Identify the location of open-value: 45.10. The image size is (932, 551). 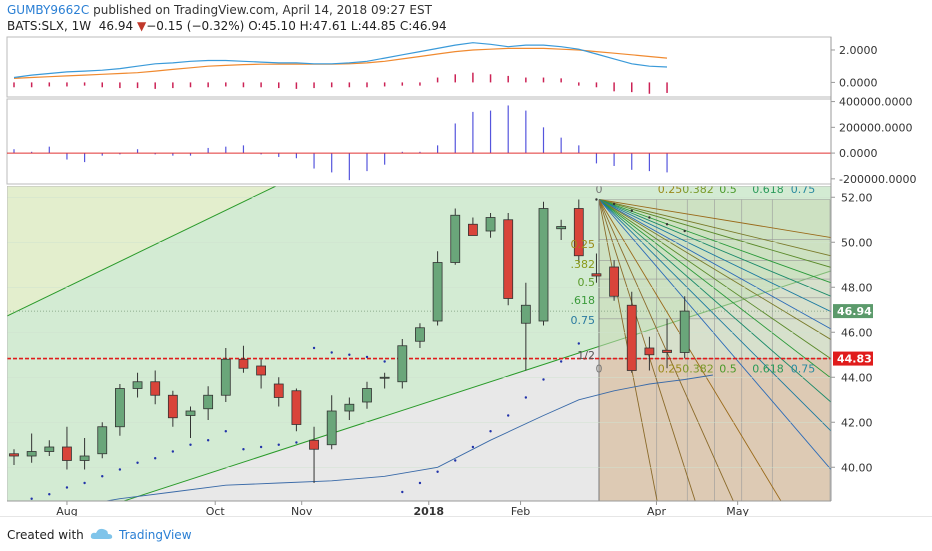
(278, 26).